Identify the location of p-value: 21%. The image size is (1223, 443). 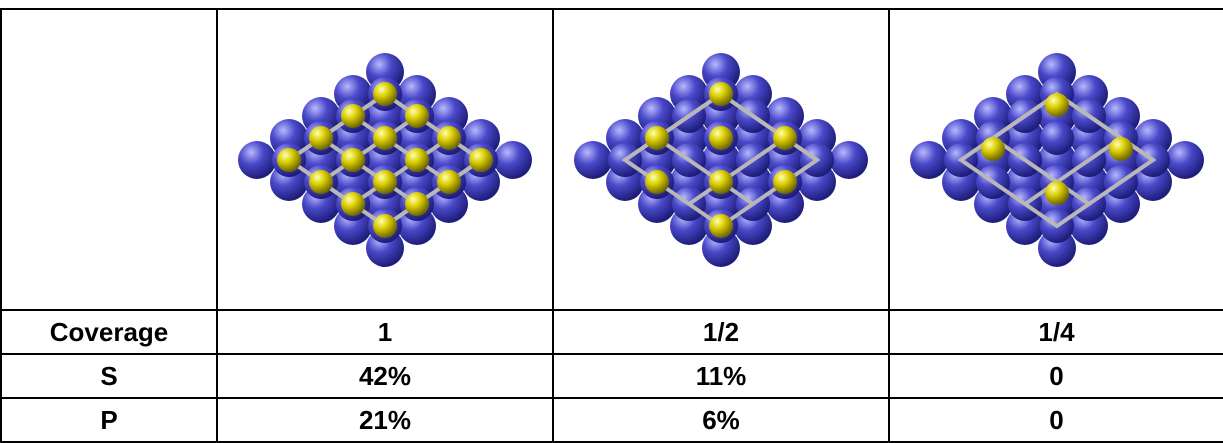
(385, 420).